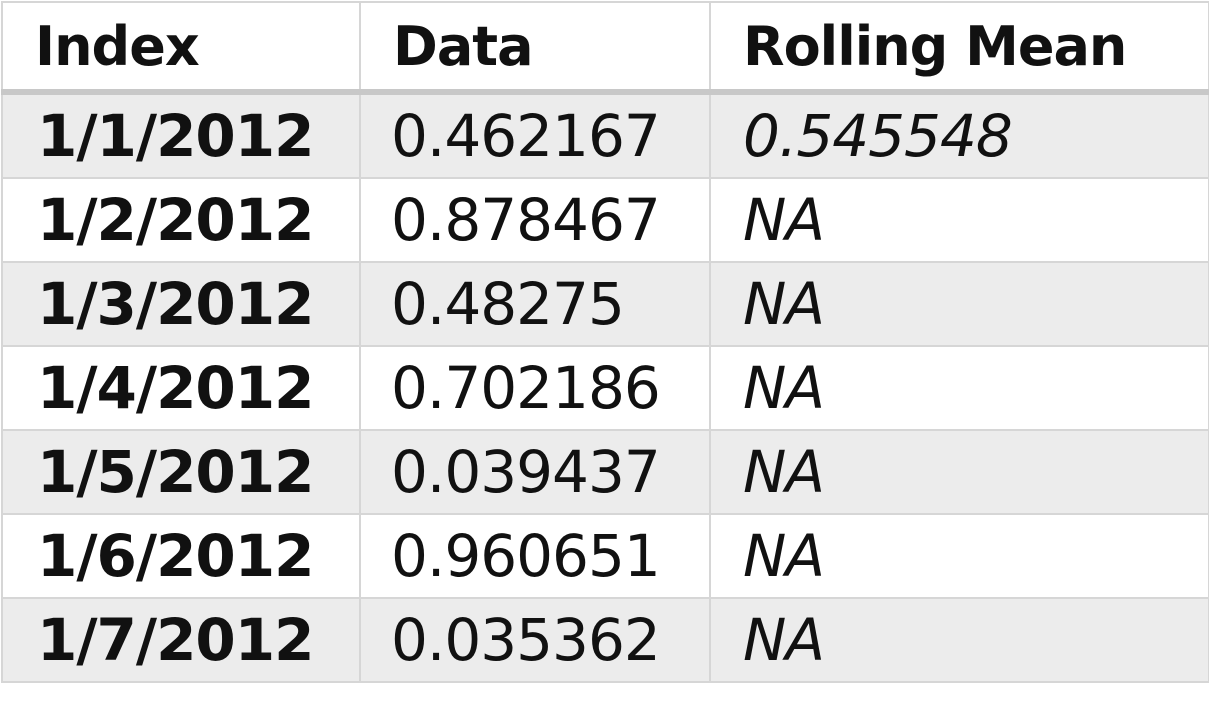  What do you see at coordinates (535, 48) in the screenshot?
I see `header-data: Data` at bounding box center [535, 48].